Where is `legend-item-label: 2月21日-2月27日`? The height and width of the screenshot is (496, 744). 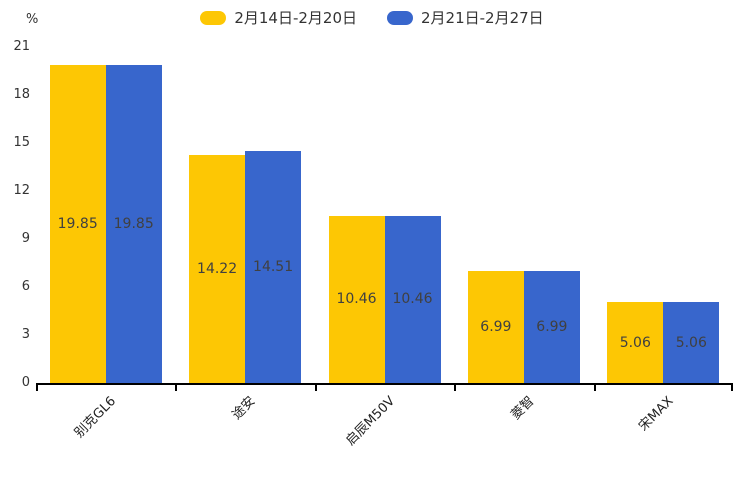 legend-item-label: 2月21日-2月27日 is located at coordinates (482, 18).